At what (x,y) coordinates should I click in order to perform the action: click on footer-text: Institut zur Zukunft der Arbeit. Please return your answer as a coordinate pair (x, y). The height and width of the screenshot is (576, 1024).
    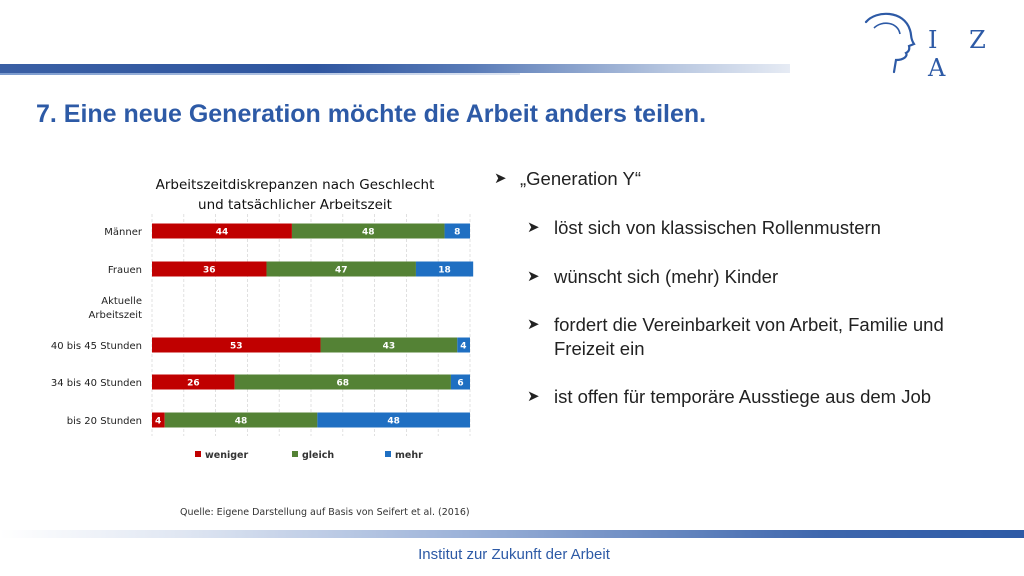
    Looking at the image, I should click on (512, 554).